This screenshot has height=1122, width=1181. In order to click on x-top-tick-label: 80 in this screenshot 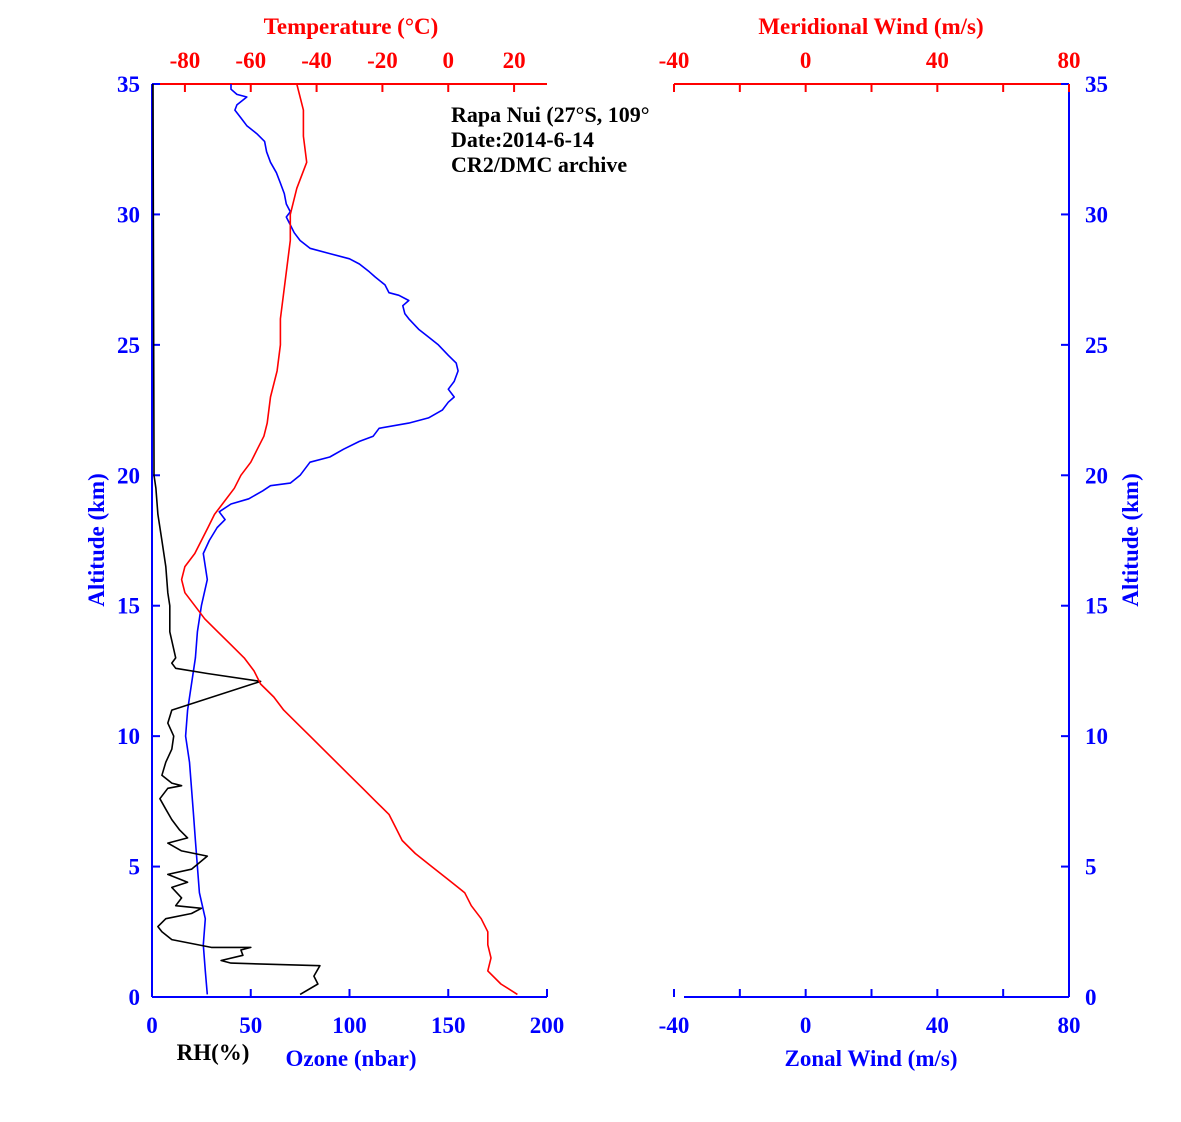, I will do `click(1069, 60)`.